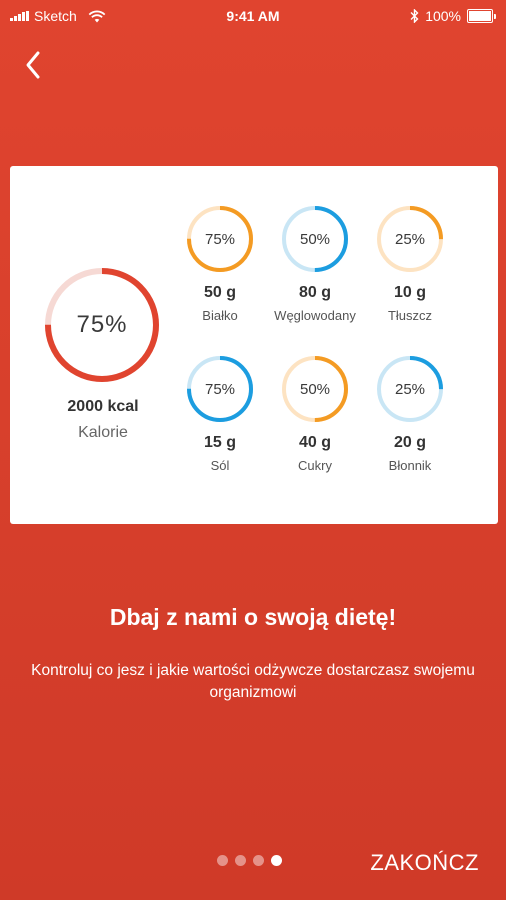  Describe the element at coordinates (219, 442) in the screenshot. I see `nutrient-value: 15 g` at that location.